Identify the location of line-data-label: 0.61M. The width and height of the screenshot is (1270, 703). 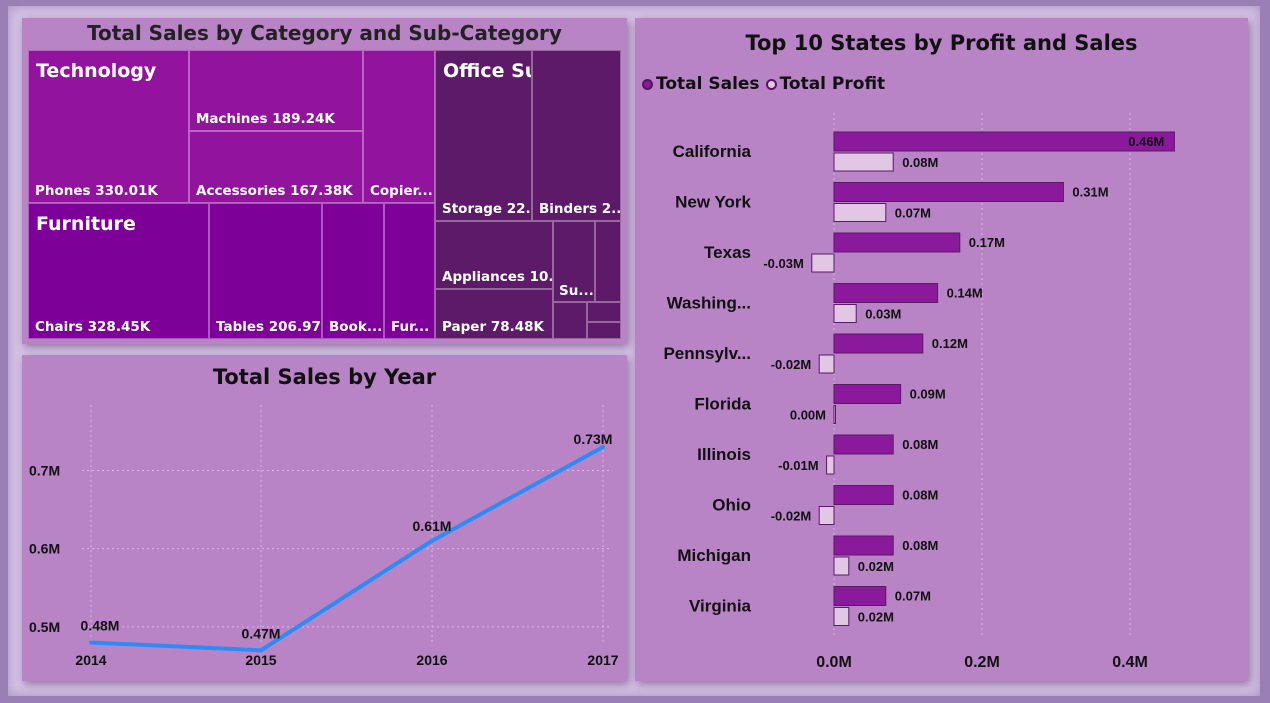
(432, 526).